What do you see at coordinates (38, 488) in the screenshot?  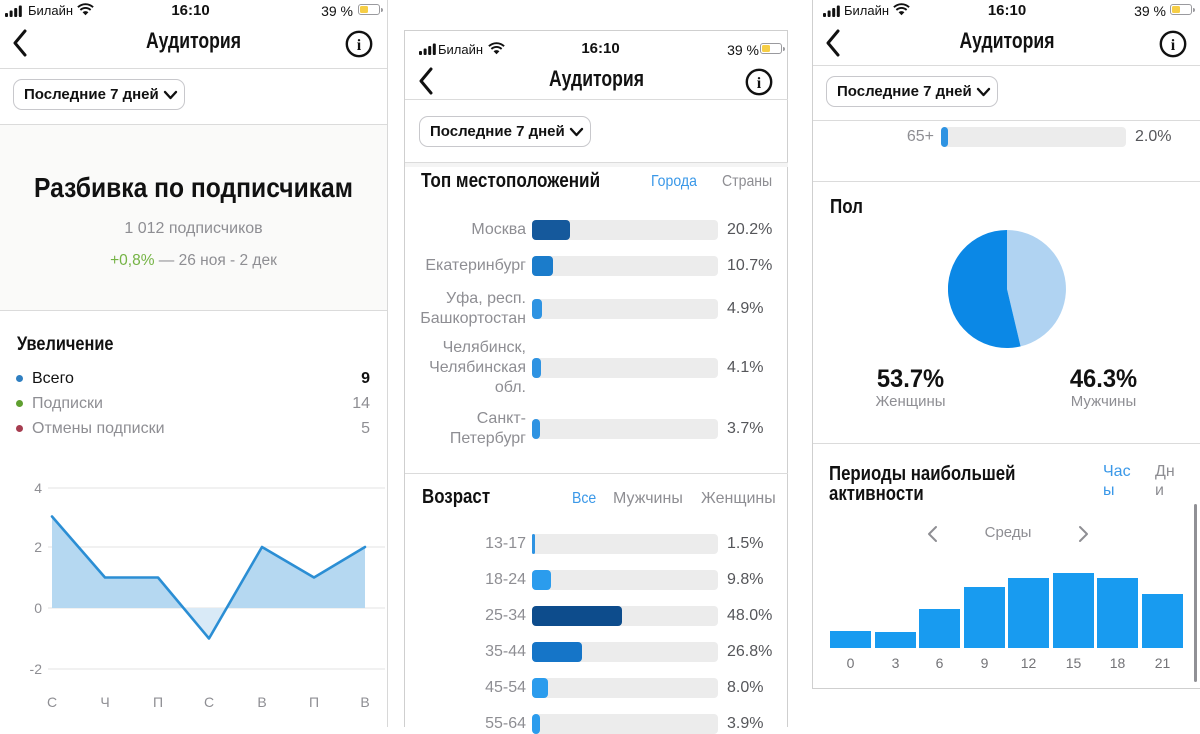 I see `svg-text: 4` at bounding box center [38, 488].